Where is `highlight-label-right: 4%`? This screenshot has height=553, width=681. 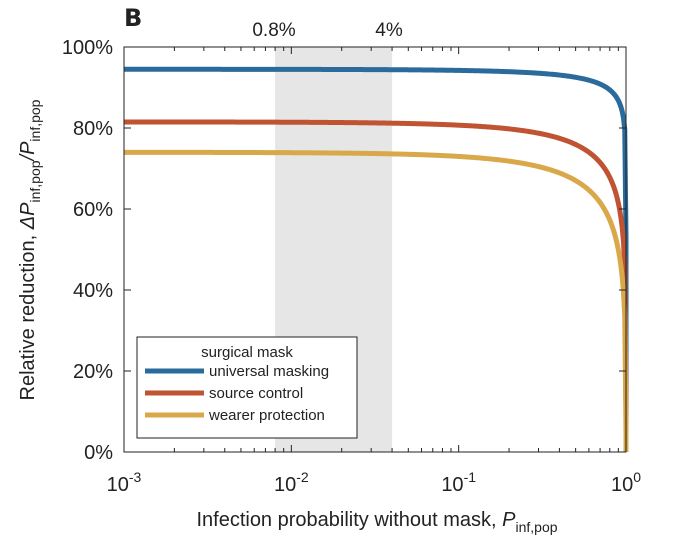 highlight-label-right: 4% is located at coordinates (389, 30).